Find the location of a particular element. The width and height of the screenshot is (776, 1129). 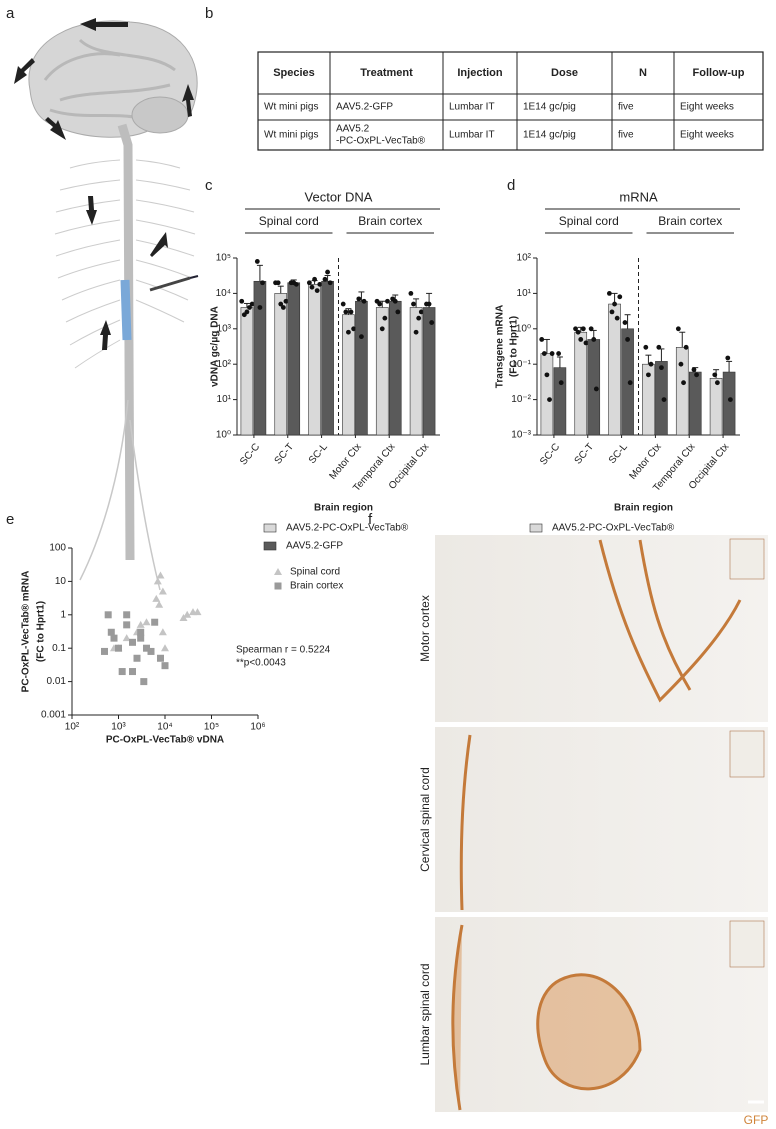

group-label: Spinal cord is located at coordinates (589, 221).